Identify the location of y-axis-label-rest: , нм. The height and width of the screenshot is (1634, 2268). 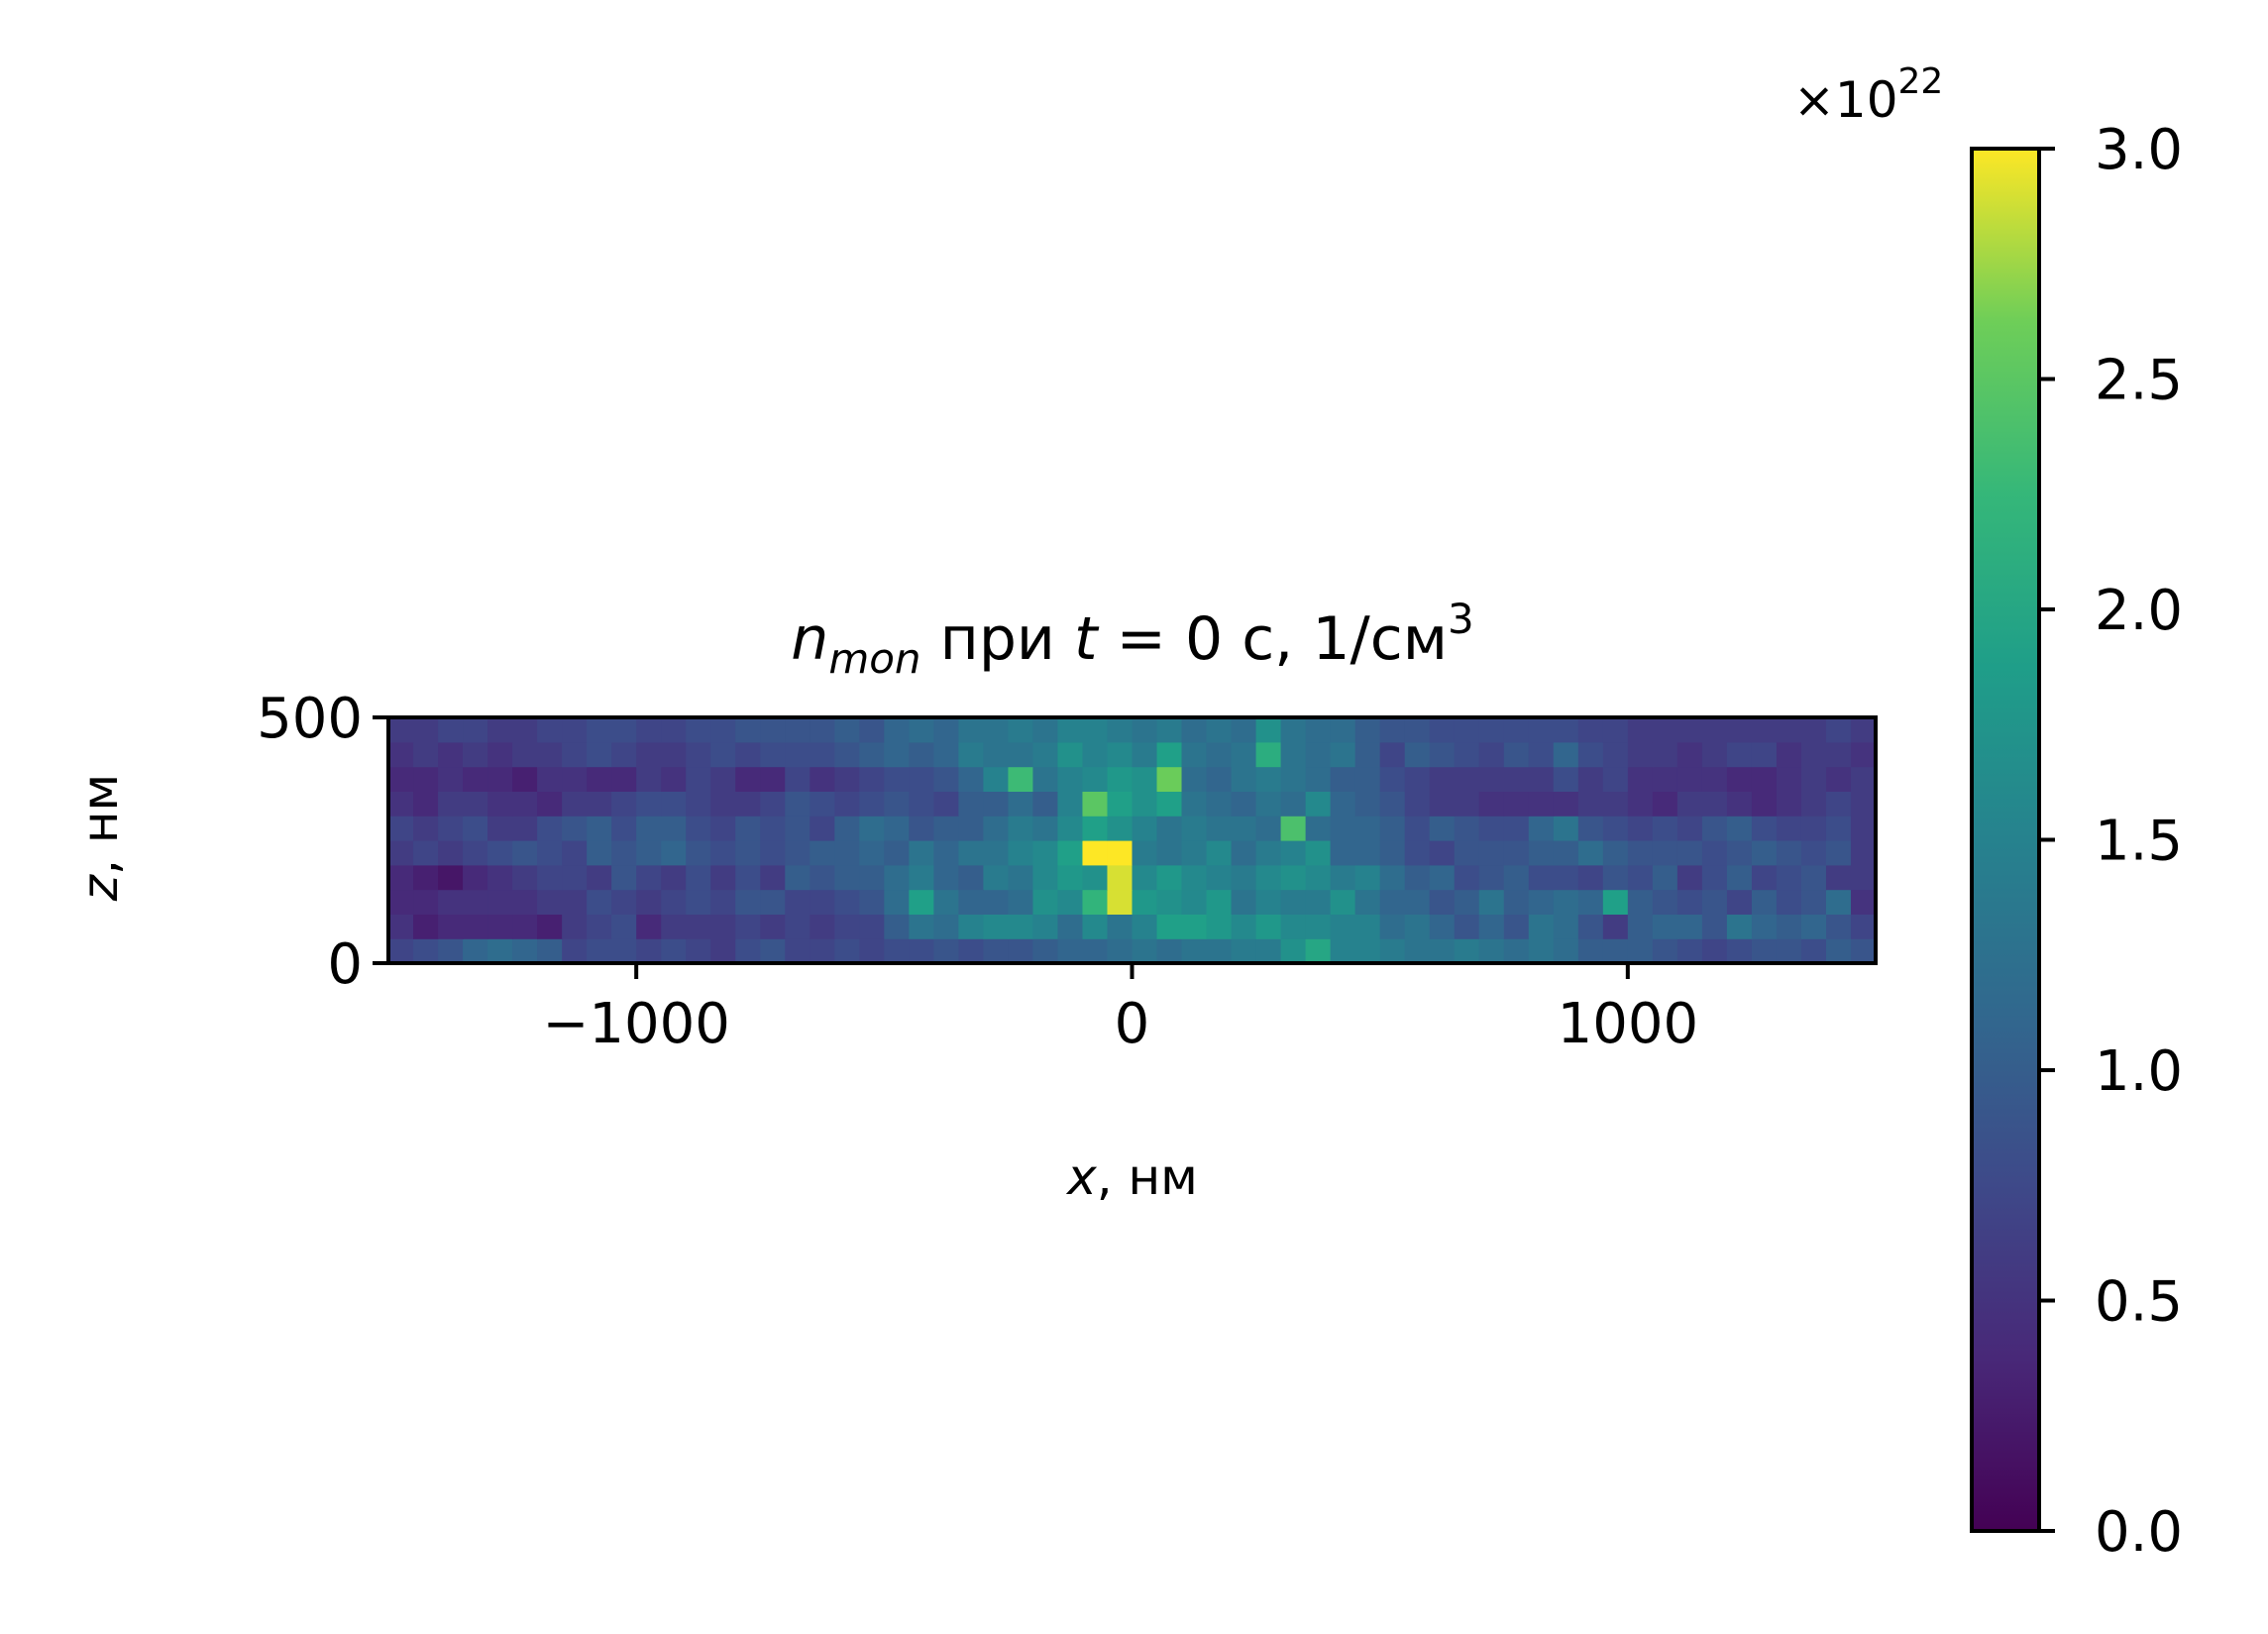
(100, 824).